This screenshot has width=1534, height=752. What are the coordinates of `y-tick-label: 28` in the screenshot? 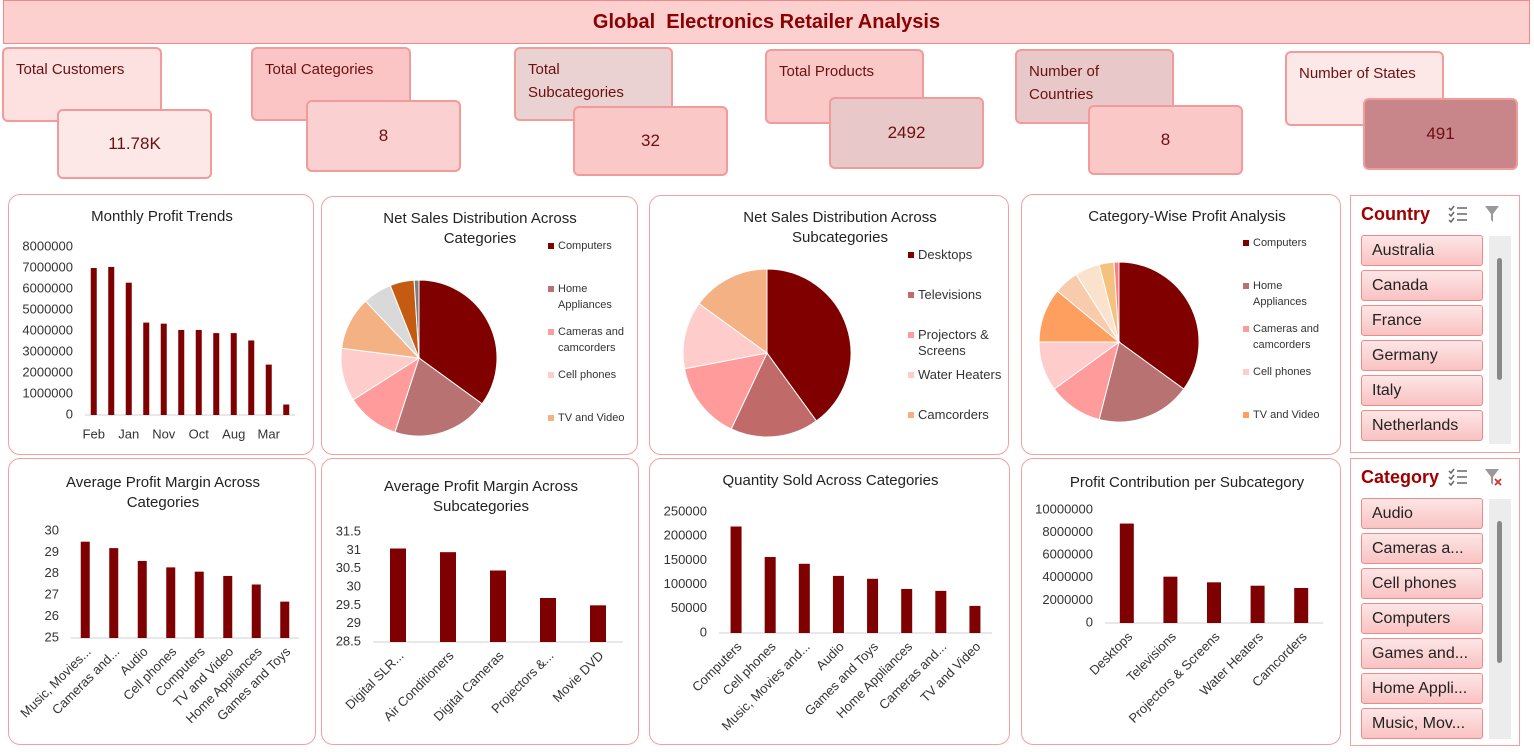 It's located at (52, 572).